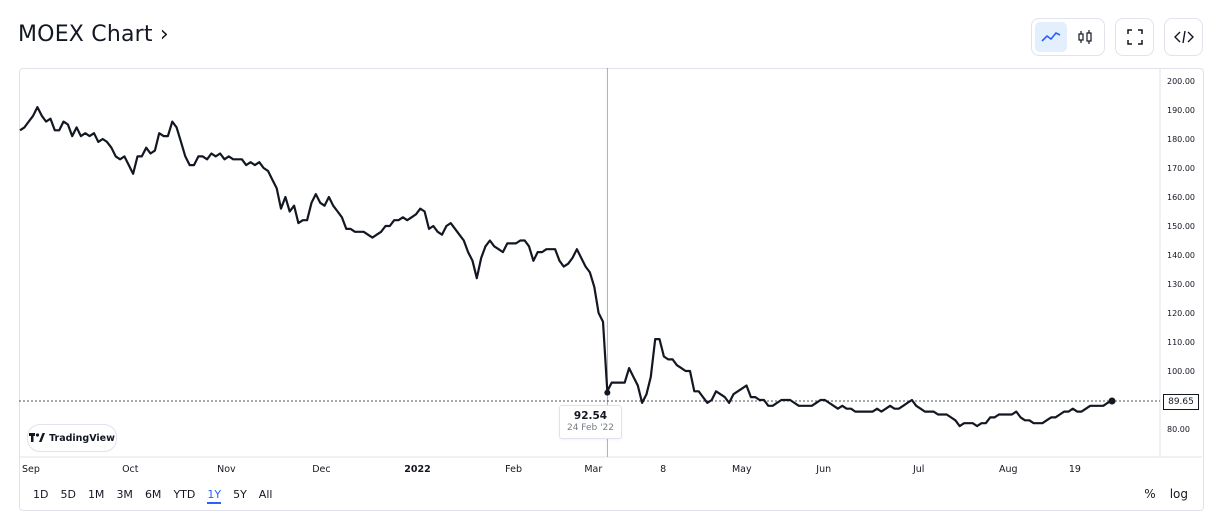 Image resolution: width=1218 pixels, height=525 pixels. Describe the element at coordinates (1150, 494) in the screenshot. I see `percent-scale-toggle: %` at that location.